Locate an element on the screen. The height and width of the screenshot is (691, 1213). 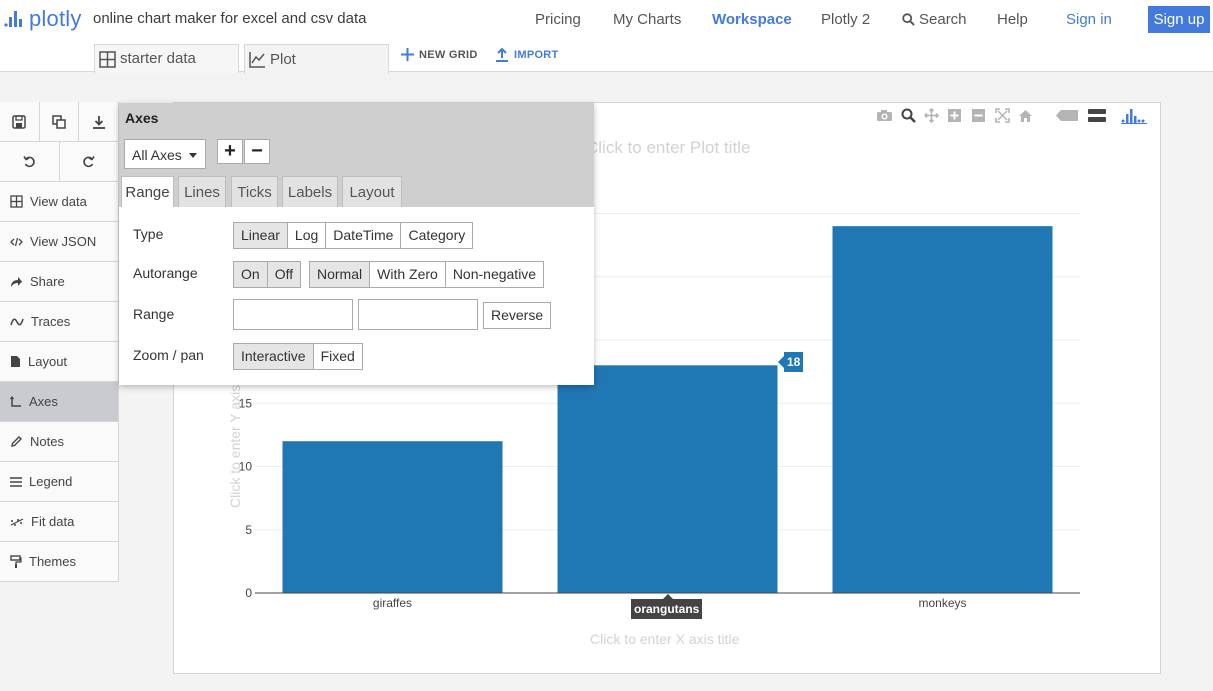
sidebar-item-label: Themes is located at coordinates (52, 561).